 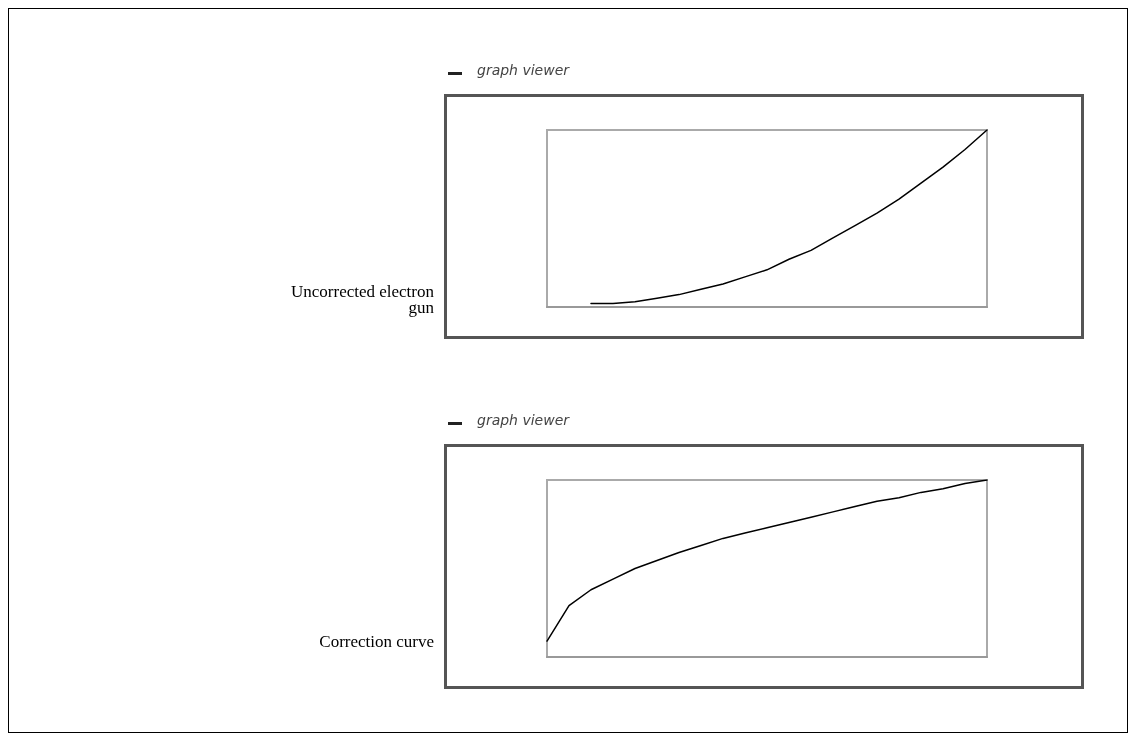 What do you see at coordinates (362, 299) in the screenshot?
I see `text: Uncorrected electron gun` at bounding box center [362, 299].